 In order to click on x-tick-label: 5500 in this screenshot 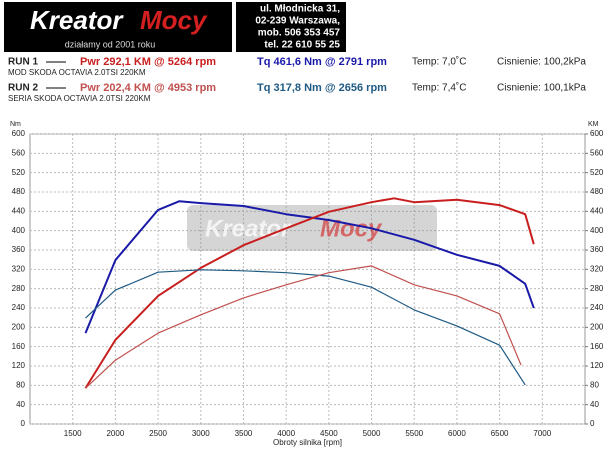, I will do `click(414, 433)`.